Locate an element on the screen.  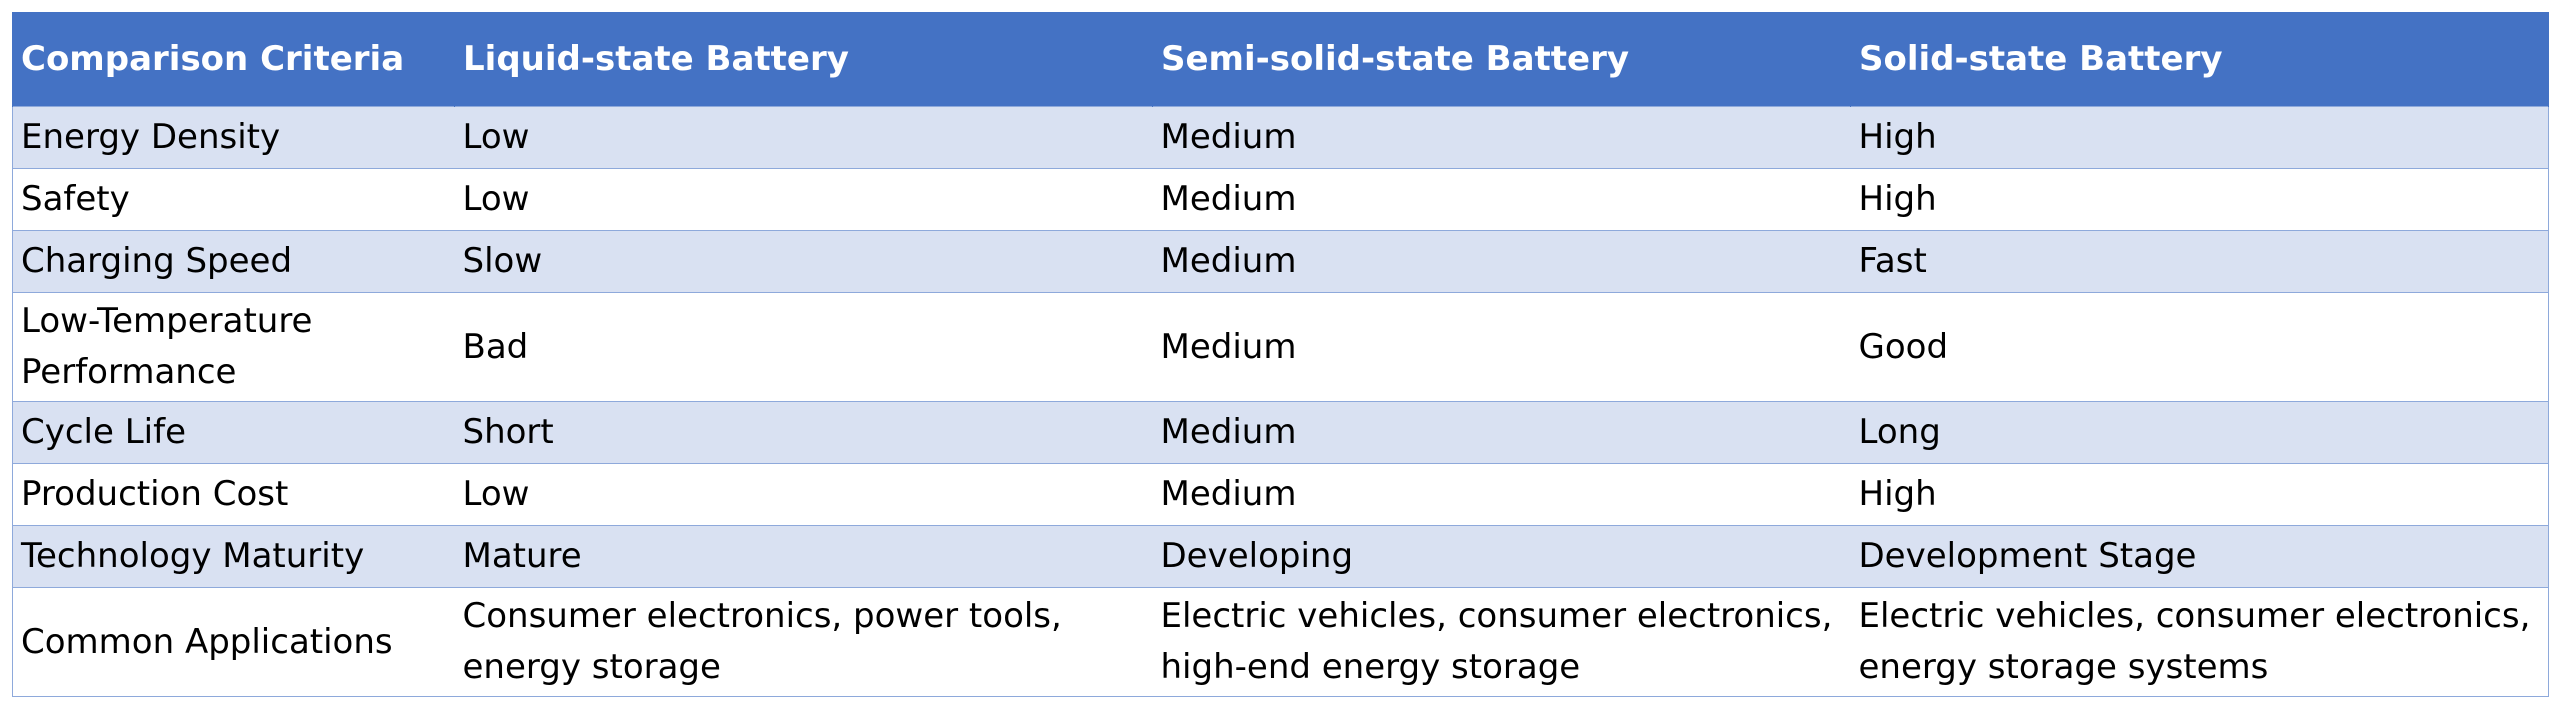
table-row: Safety Low Medium High is located at coordinates (1280, 199).